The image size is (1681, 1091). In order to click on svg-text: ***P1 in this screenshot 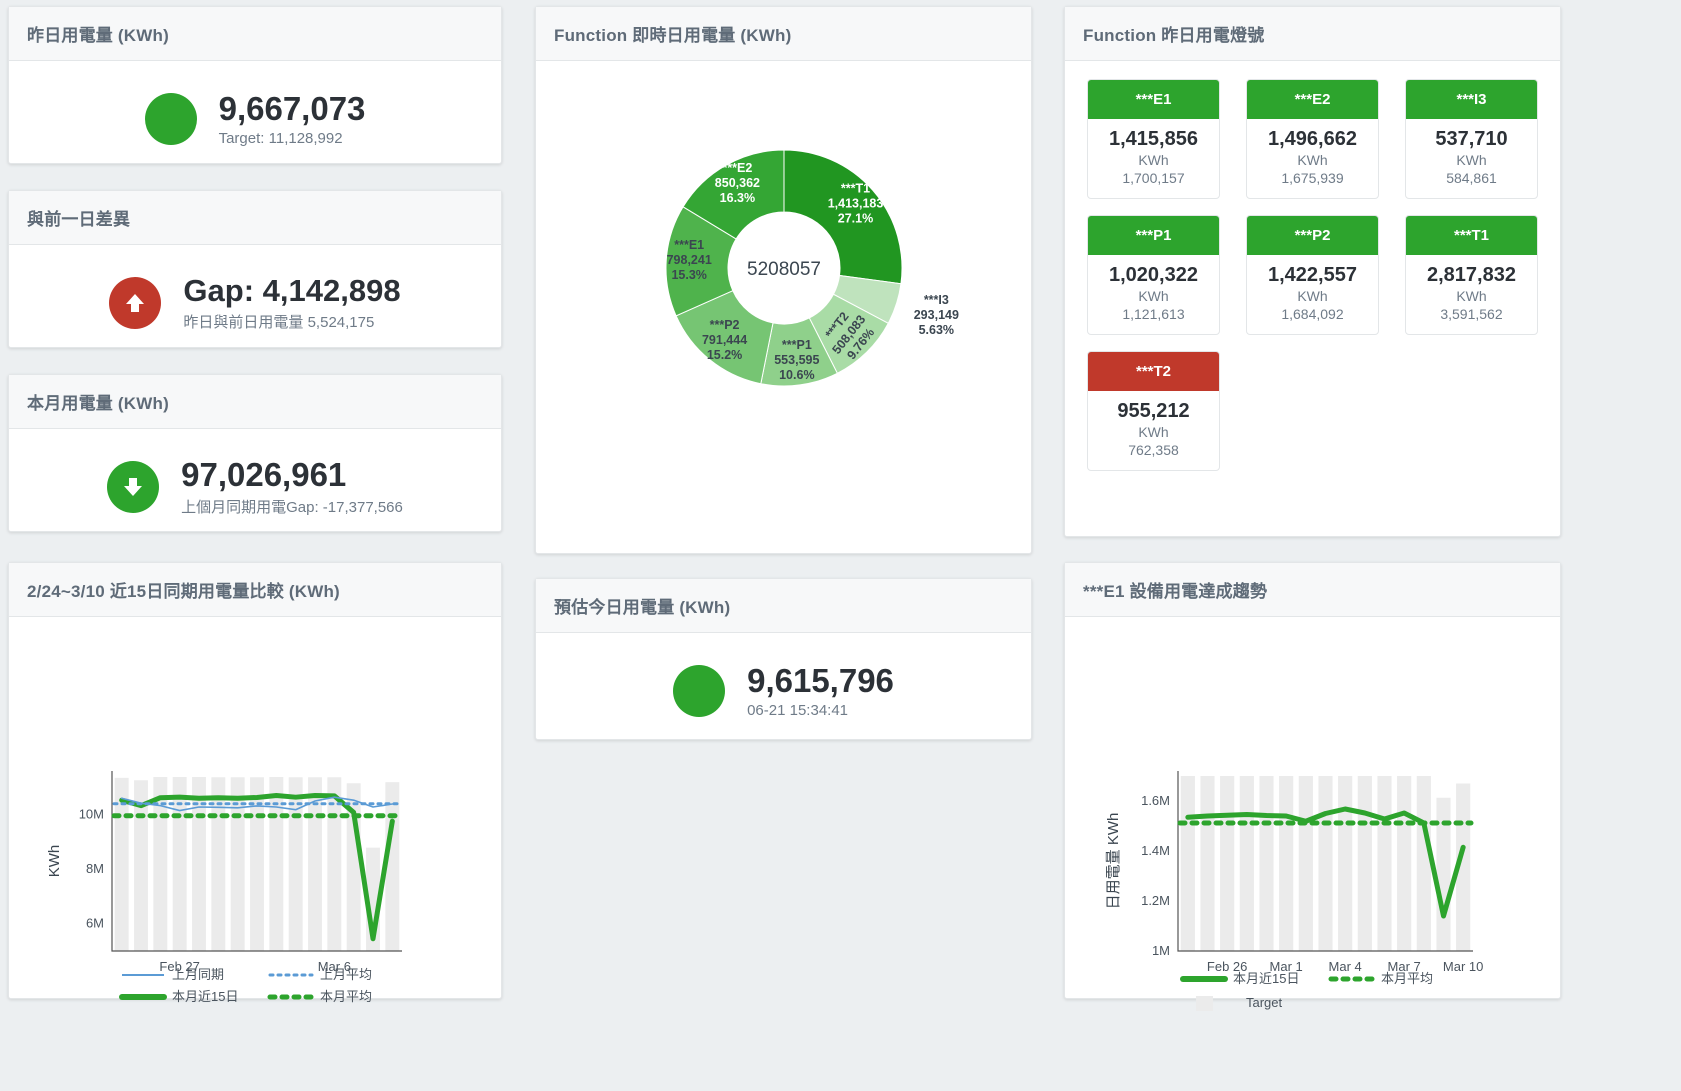, I will do `click(796, 345)`.